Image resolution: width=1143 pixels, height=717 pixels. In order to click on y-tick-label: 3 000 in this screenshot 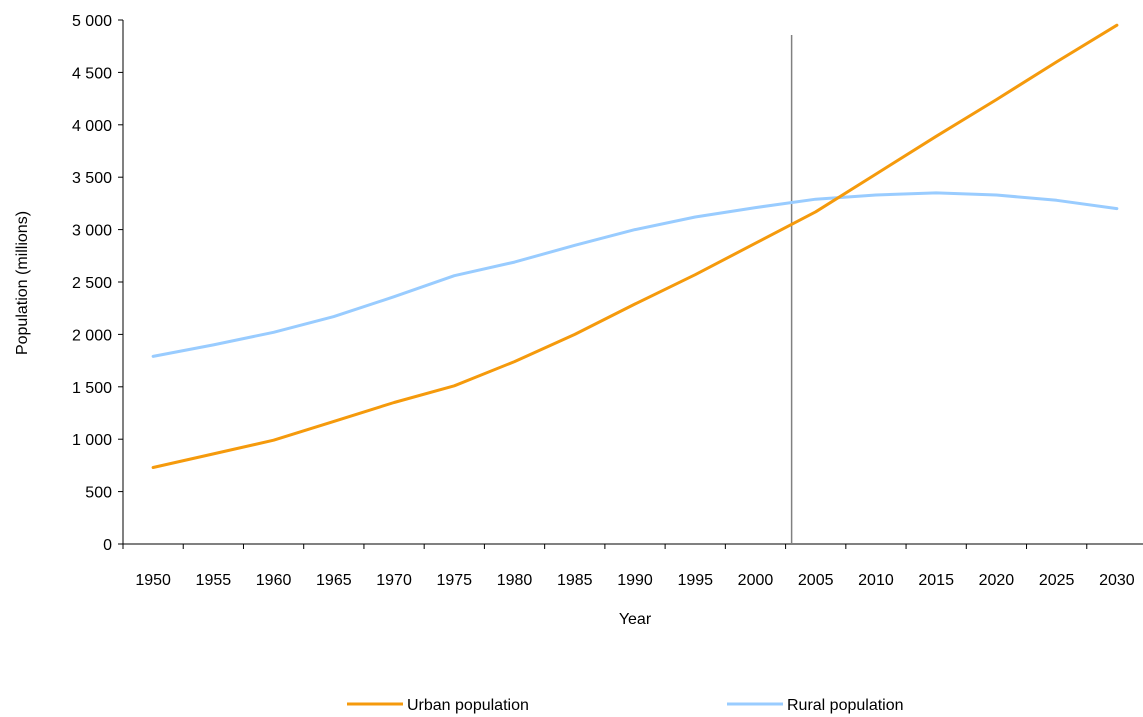, I will do `click(92, 231)`.